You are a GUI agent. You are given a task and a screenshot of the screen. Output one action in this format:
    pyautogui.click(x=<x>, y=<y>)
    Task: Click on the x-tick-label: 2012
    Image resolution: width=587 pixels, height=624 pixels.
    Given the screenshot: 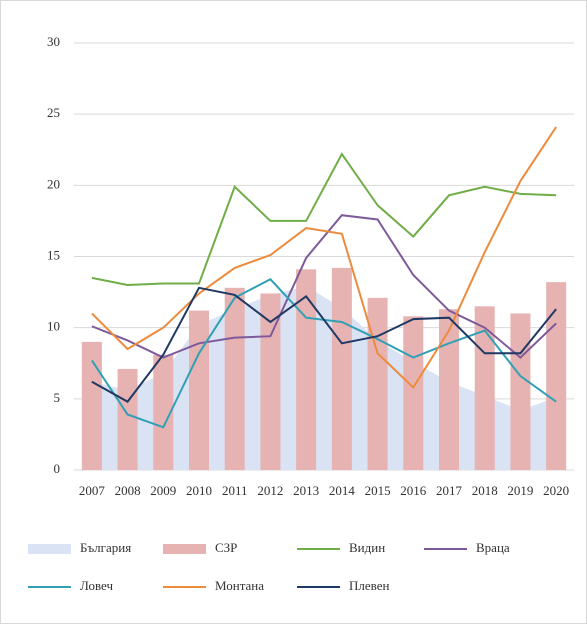 What is the action you would take?
    pyautogui.click(x=270, y=490)
    